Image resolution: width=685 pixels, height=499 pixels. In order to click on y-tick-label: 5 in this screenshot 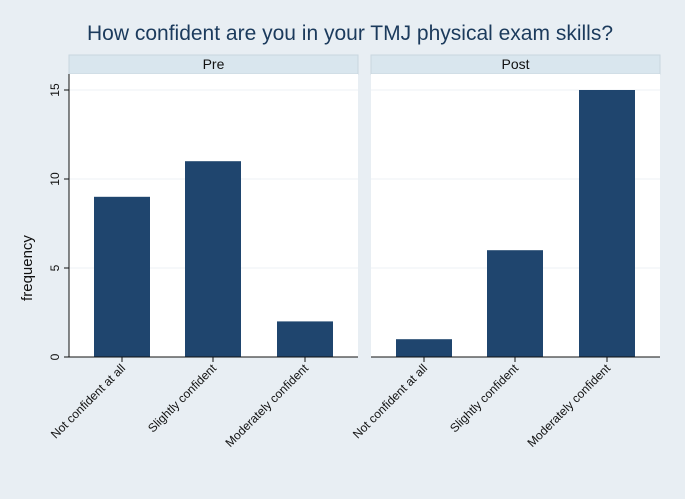, I will do `click(55, 267)`.